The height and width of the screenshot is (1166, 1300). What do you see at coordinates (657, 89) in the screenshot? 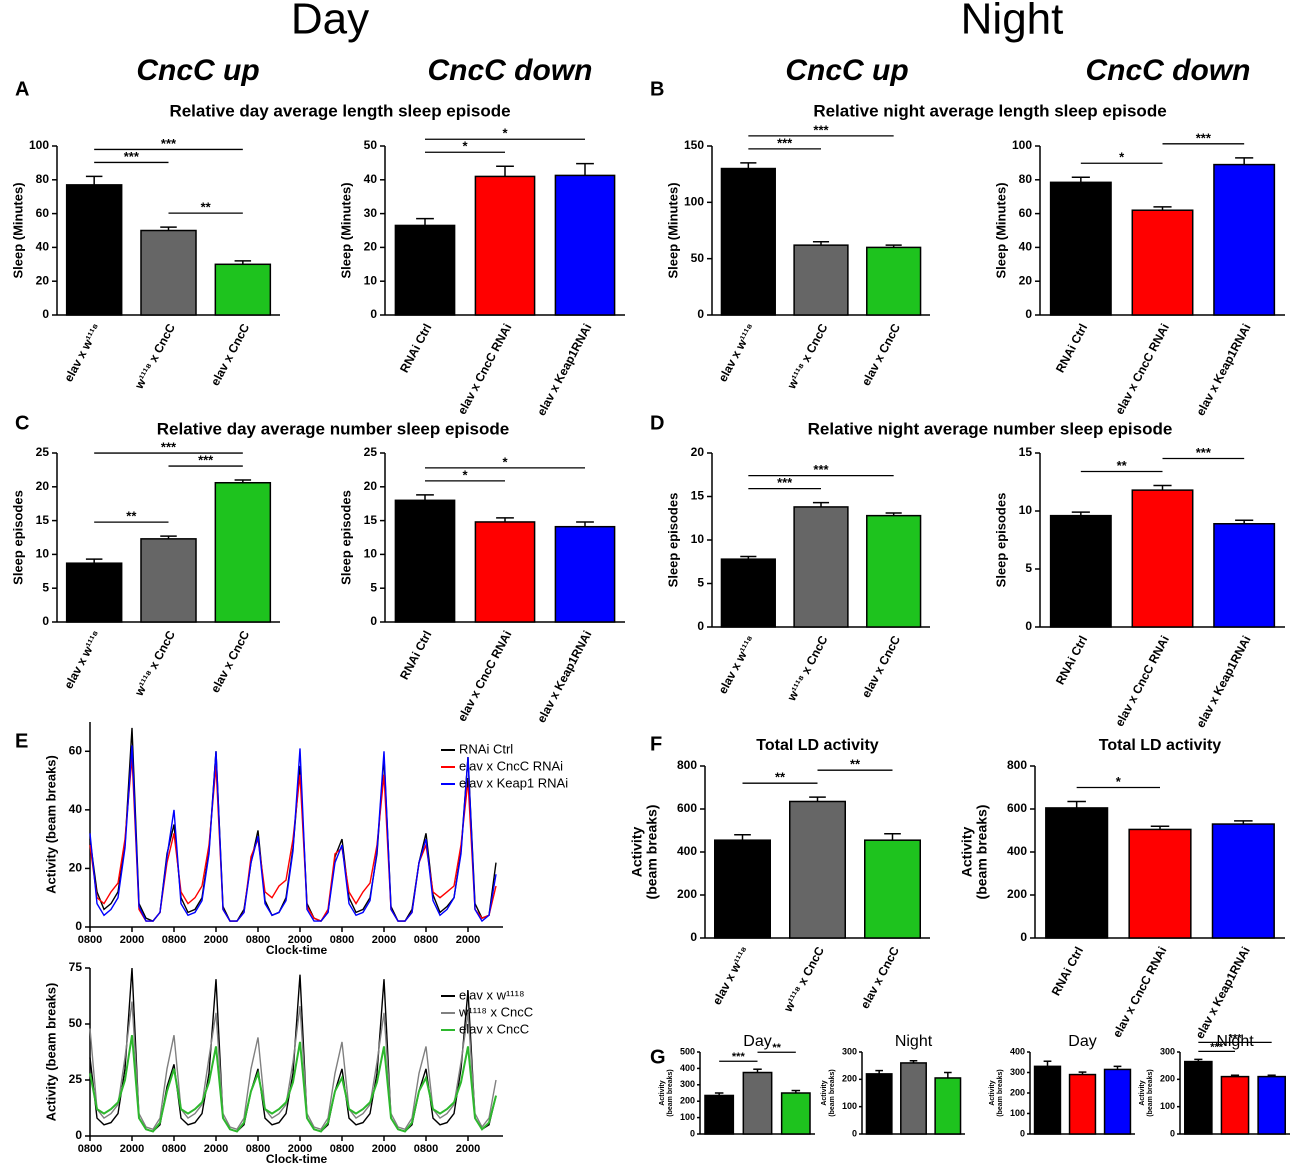
I see `panel-letter: B` at bounding box center [657, 89].